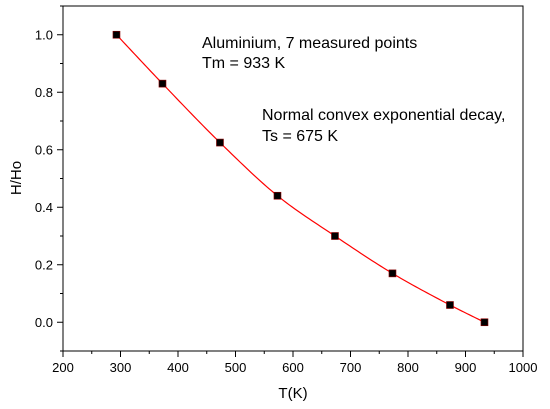  Describe the element at coordinates (44, 92) in the screenshot. I see `y-tick-label: 0.8` at that location.